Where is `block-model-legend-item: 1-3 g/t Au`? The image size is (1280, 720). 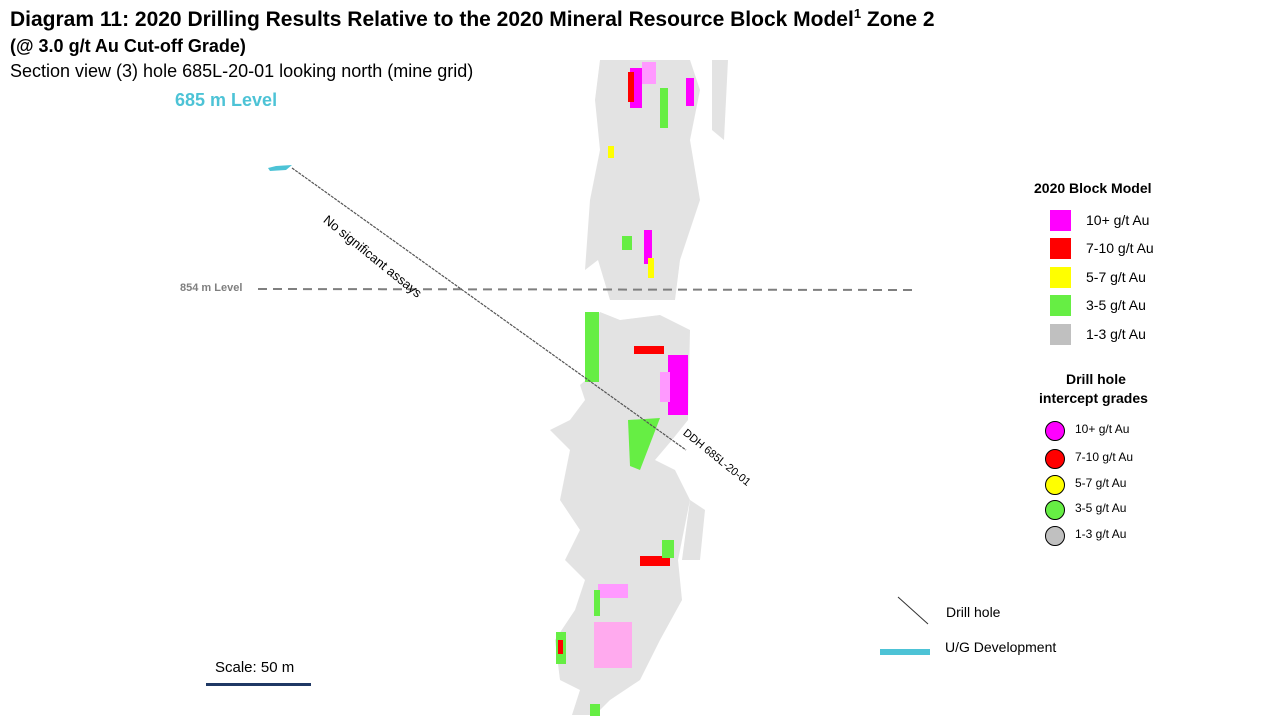
block-model-legend-item: 1-3 g/t Au is located at coordinates (1150, 335).